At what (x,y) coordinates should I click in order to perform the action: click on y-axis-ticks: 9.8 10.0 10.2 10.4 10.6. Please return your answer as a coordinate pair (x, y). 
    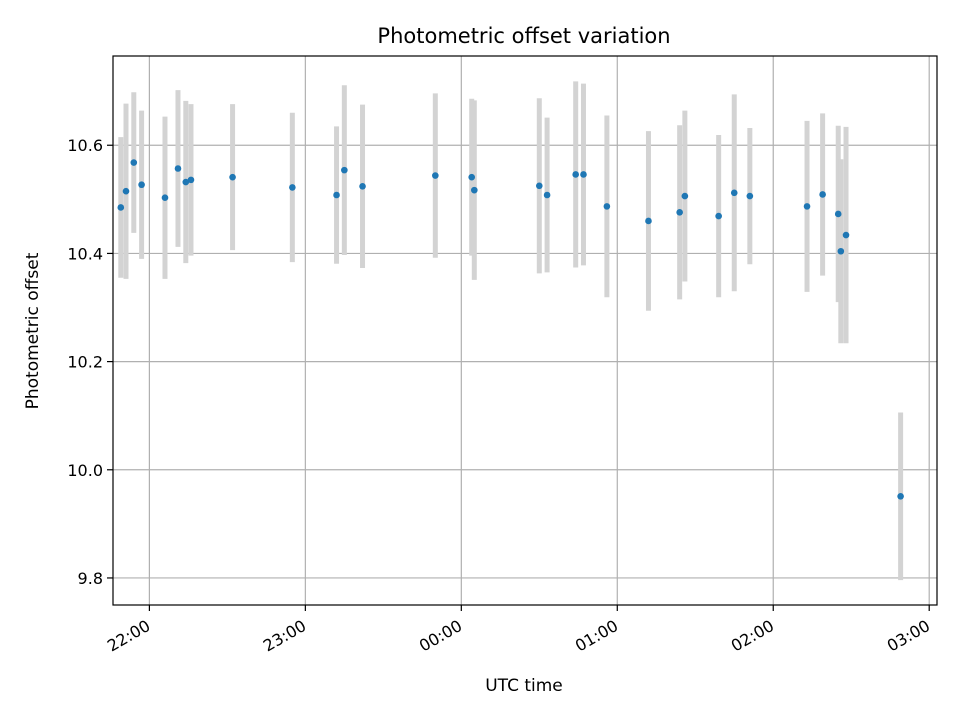
    Looking at the image, I should click on (90, 362).